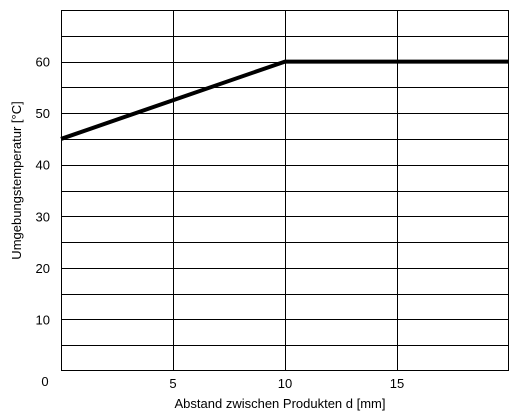 The height and width of the screenshot is (413, 509). Describe the element at coordinates (43, 216) in the screenshot. I see `y-tick-label: 30` at that location.